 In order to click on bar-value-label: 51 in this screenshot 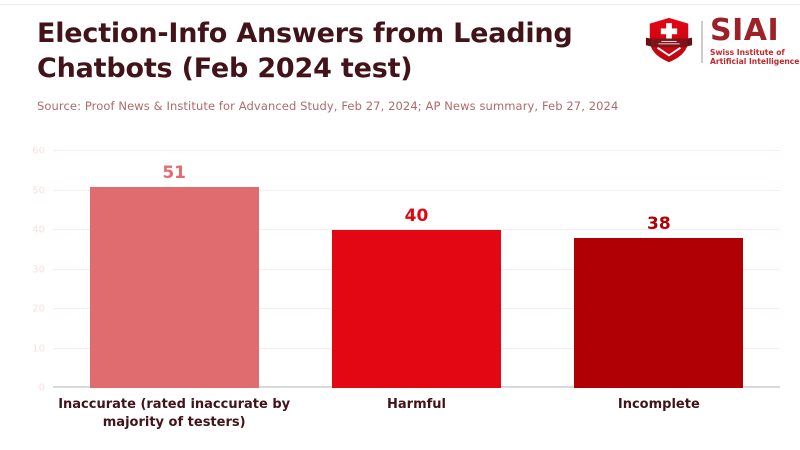, I will do `click(174, 172)`.